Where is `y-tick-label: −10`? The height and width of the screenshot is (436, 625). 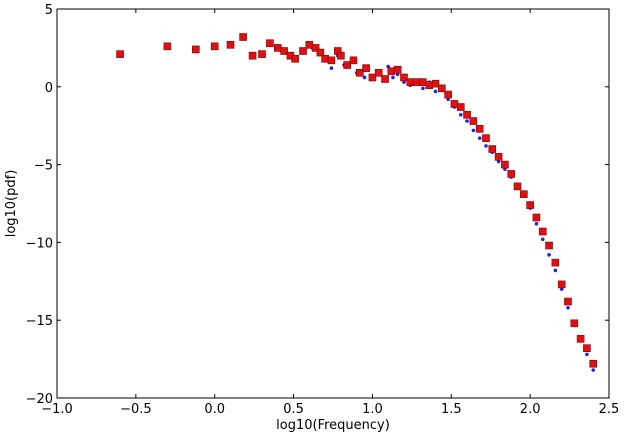
y-tick-label: −10 is located at coordinates (39, 243).